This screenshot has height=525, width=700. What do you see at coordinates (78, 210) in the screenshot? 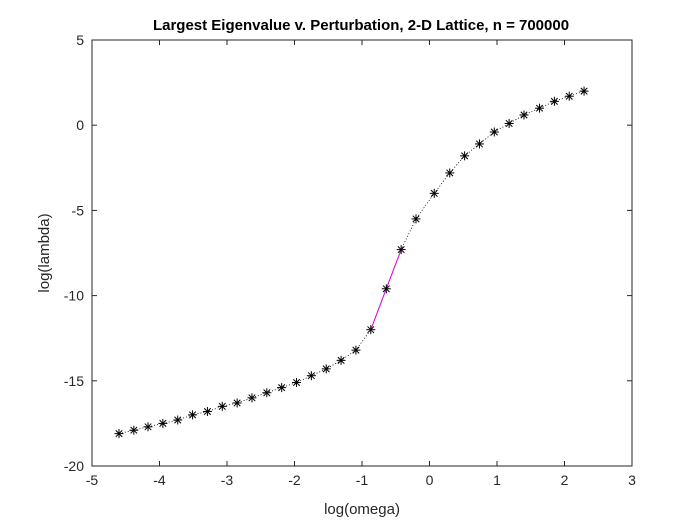
I see `y-tick-label: -5` at bounding box center [78, 210].